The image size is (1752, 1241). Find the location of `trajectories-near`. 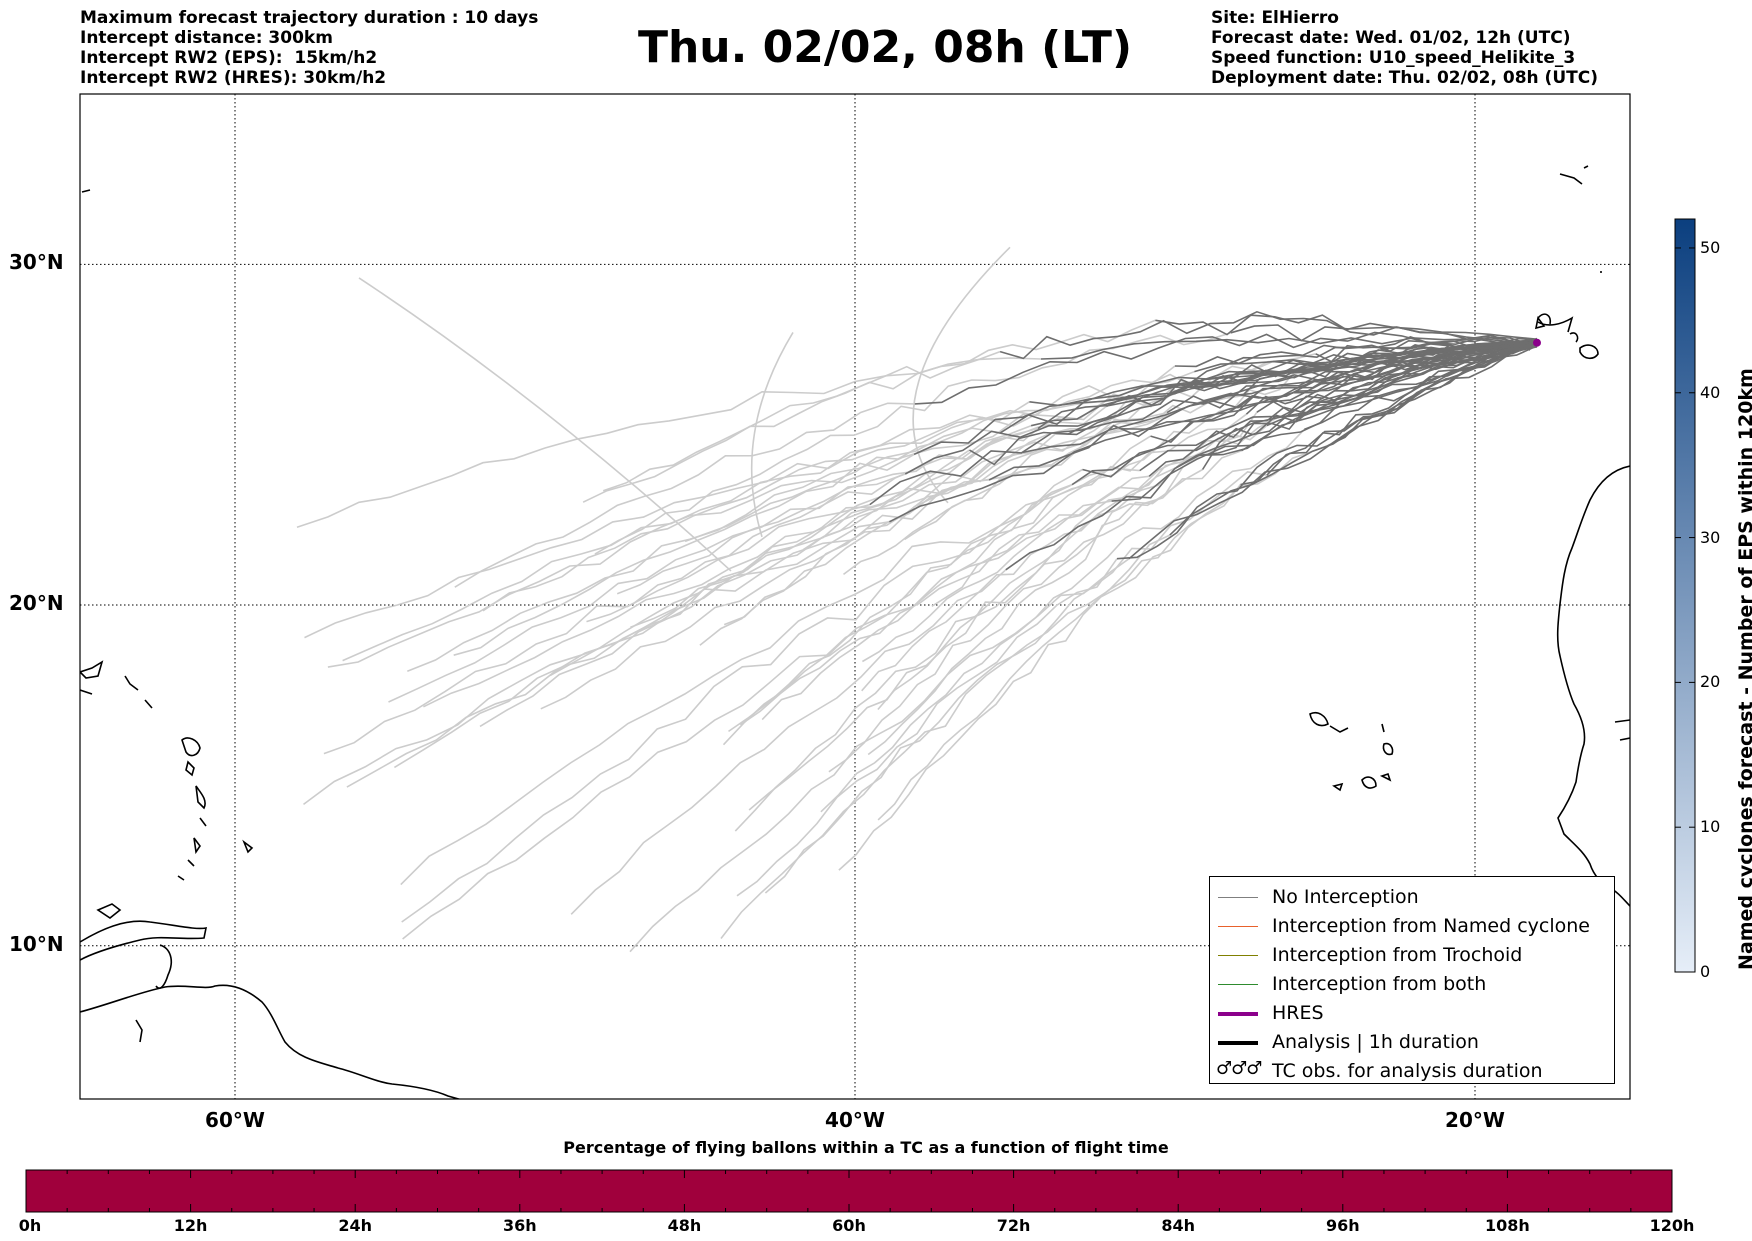

trajectories-near is located at coordinates (1203, 440).